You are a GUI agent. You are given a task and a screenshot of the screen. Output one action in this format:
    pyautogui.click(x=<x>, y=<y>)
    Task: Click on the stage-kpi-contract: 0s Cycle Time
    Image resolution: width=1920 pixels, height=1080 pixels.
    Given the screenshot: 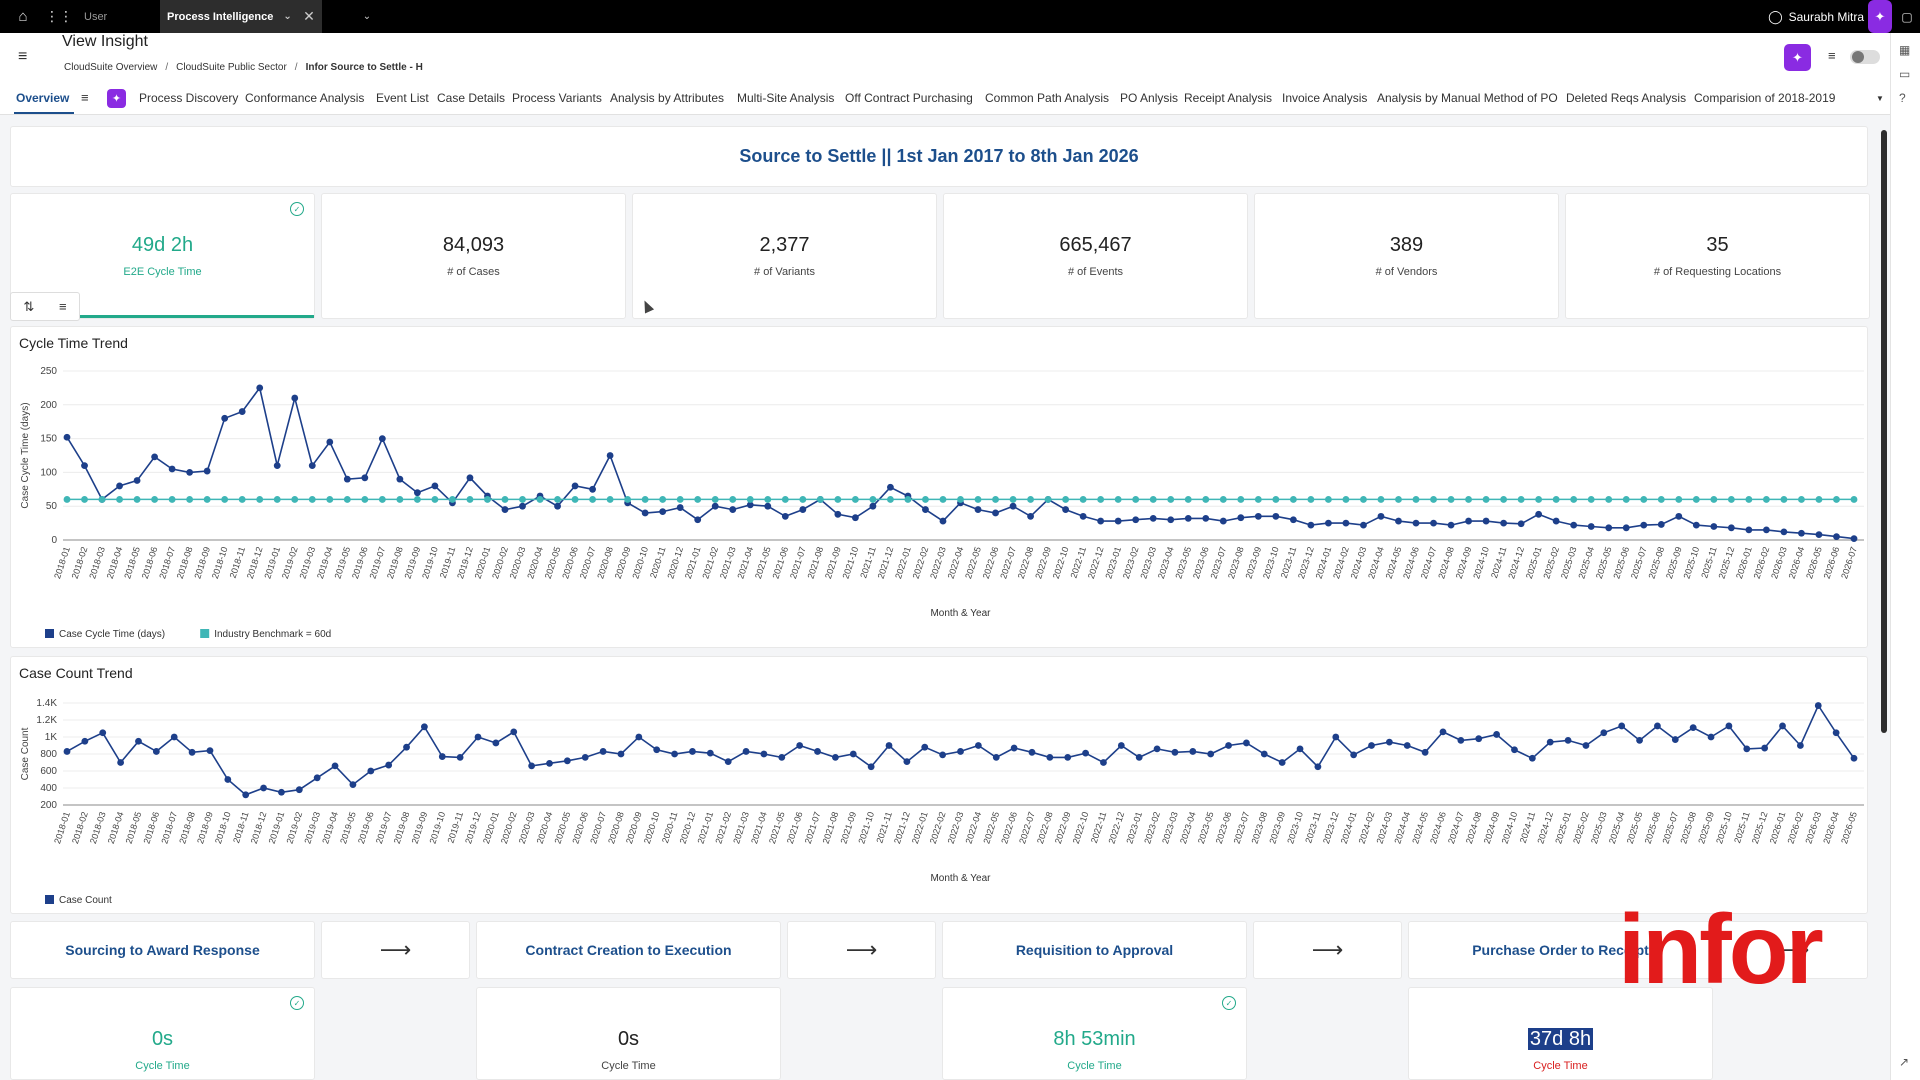 What is the action you would take?
    pyautogui.click(x=628, y=1033)
    